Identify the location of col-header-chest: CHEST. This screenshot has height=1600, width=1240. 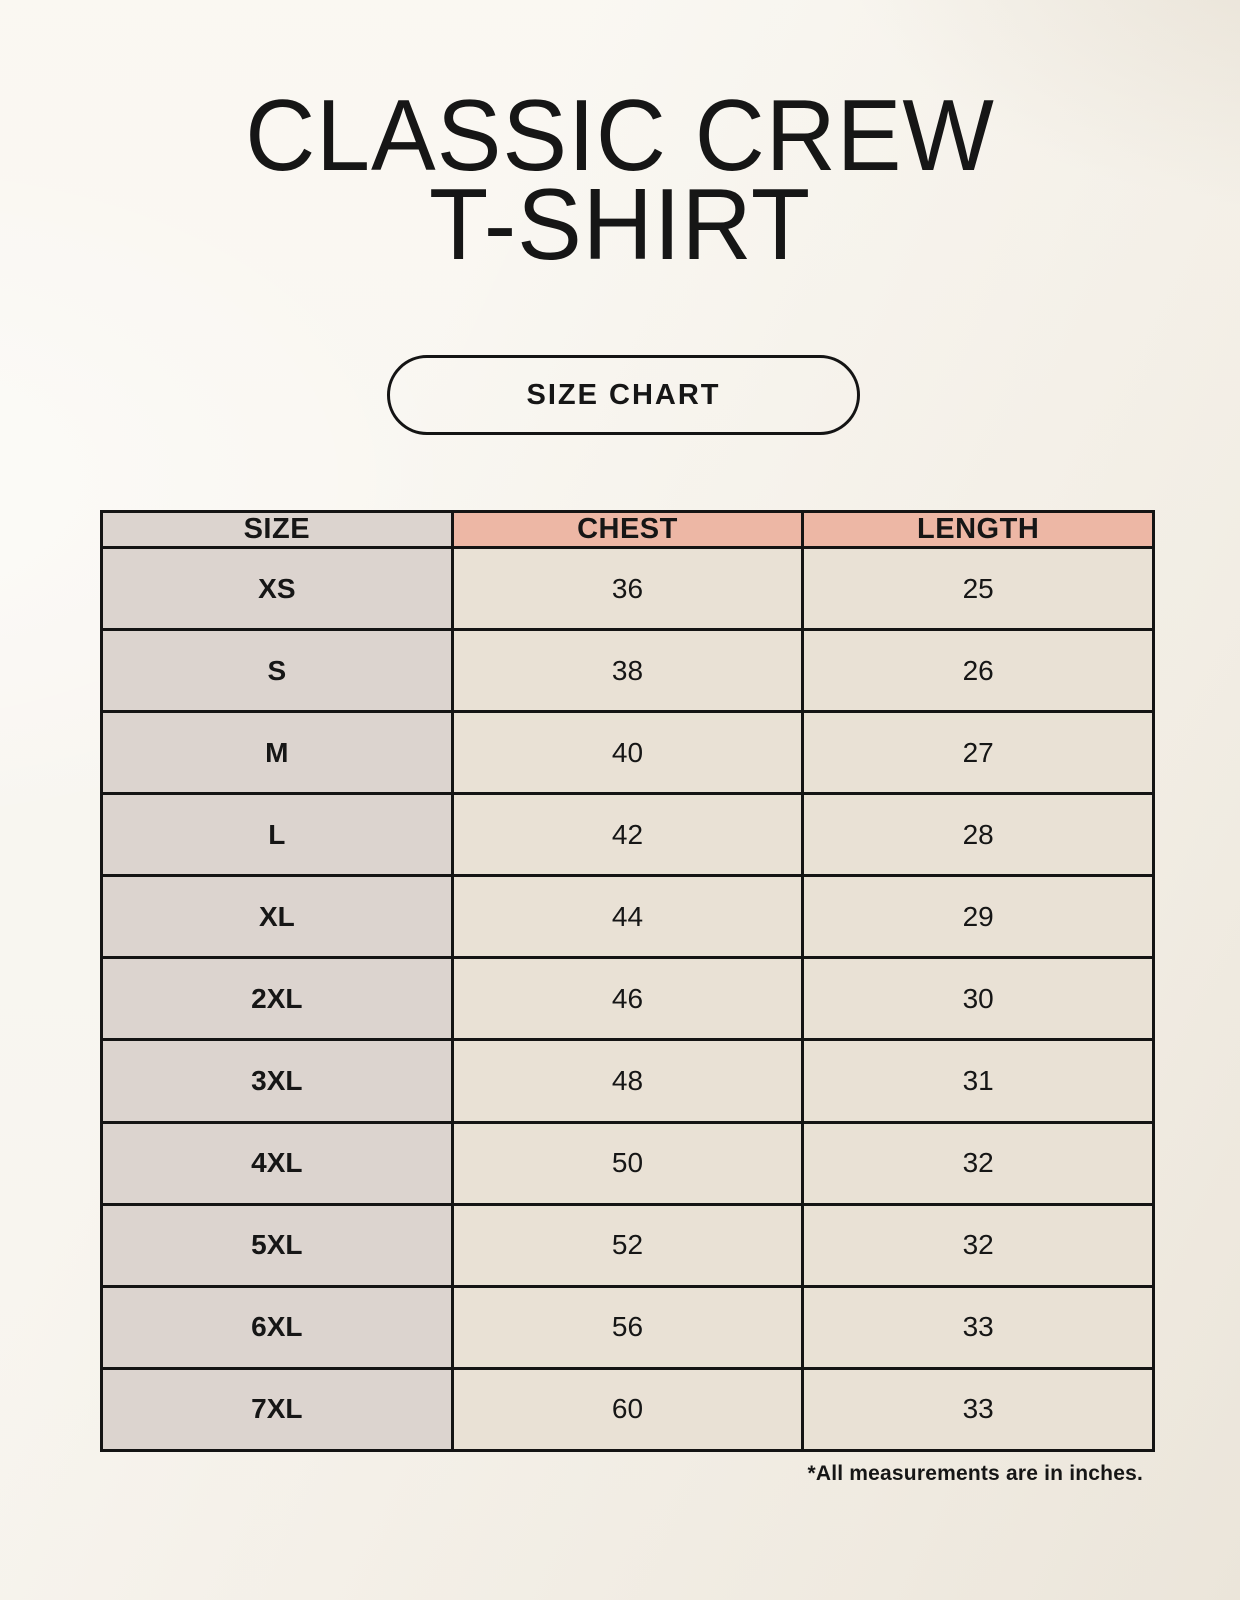
(627, 529).